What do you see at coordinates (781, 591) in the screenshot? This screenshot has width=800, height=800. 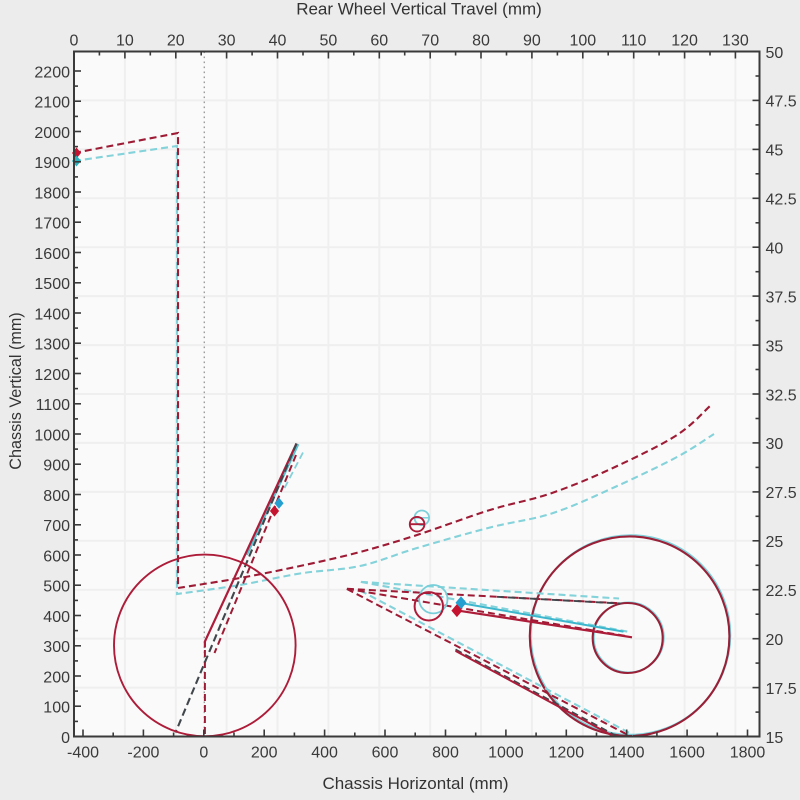 I see `svg-text: 22.5` at bounding box center [781, 591].